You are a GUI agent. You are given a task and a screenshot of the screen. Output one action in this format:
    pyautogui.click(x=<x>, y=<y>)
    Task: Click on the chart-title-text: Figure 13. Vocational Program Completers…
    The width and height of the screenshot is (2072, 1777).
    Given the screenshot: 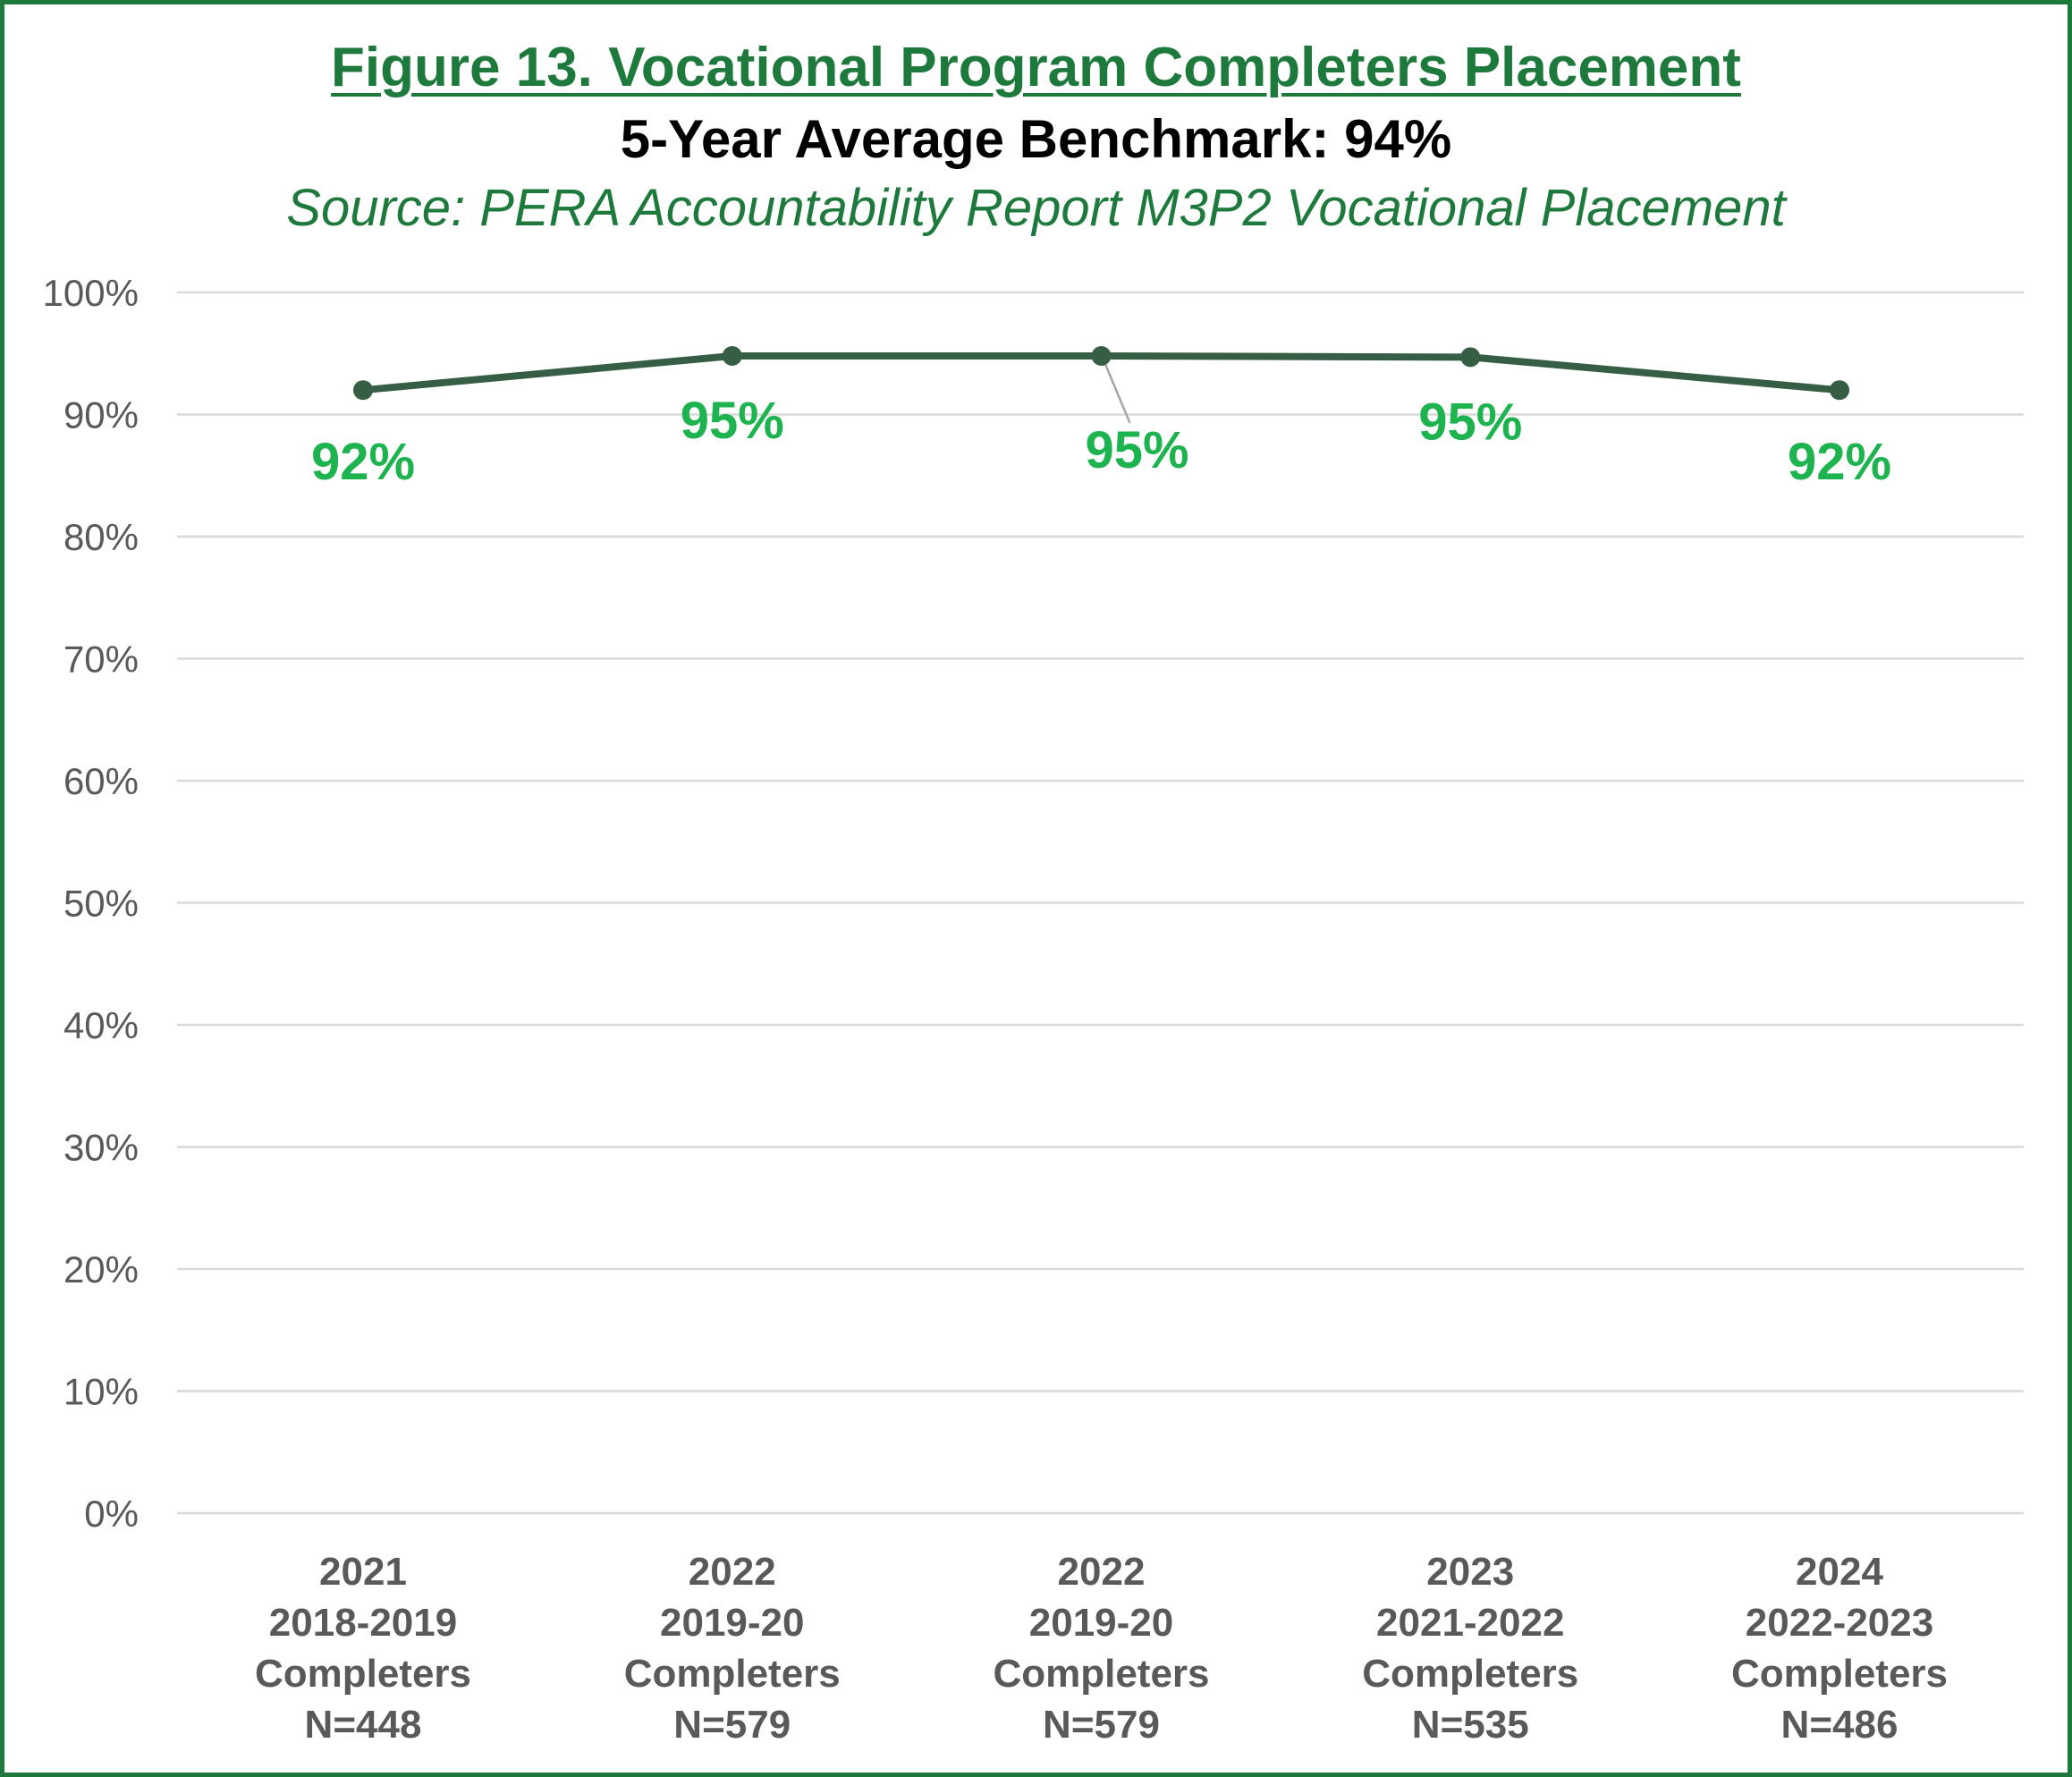 What is the action you would take?
    pyautogui.click(x=1036, y=67)
    